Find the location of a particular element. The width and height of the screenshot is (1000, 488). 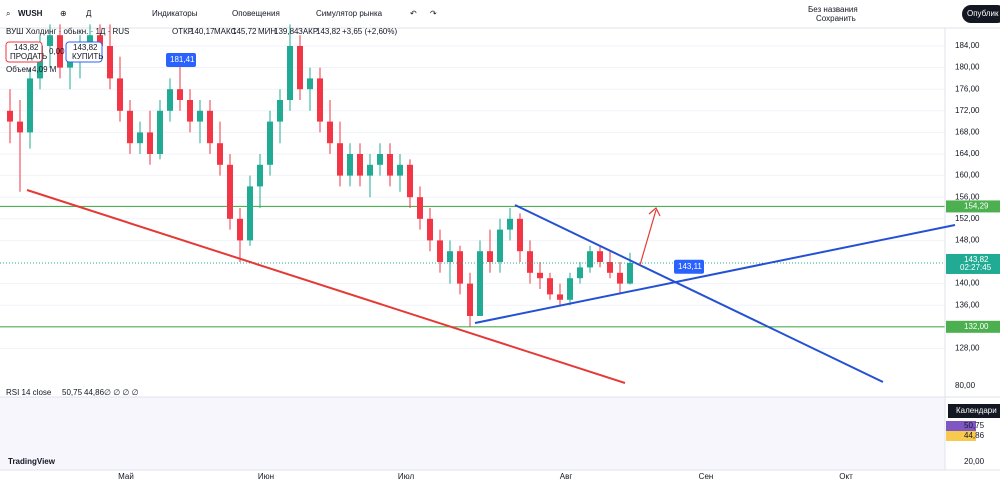

publish-label: Опублик is located at coordinates (983, 13).